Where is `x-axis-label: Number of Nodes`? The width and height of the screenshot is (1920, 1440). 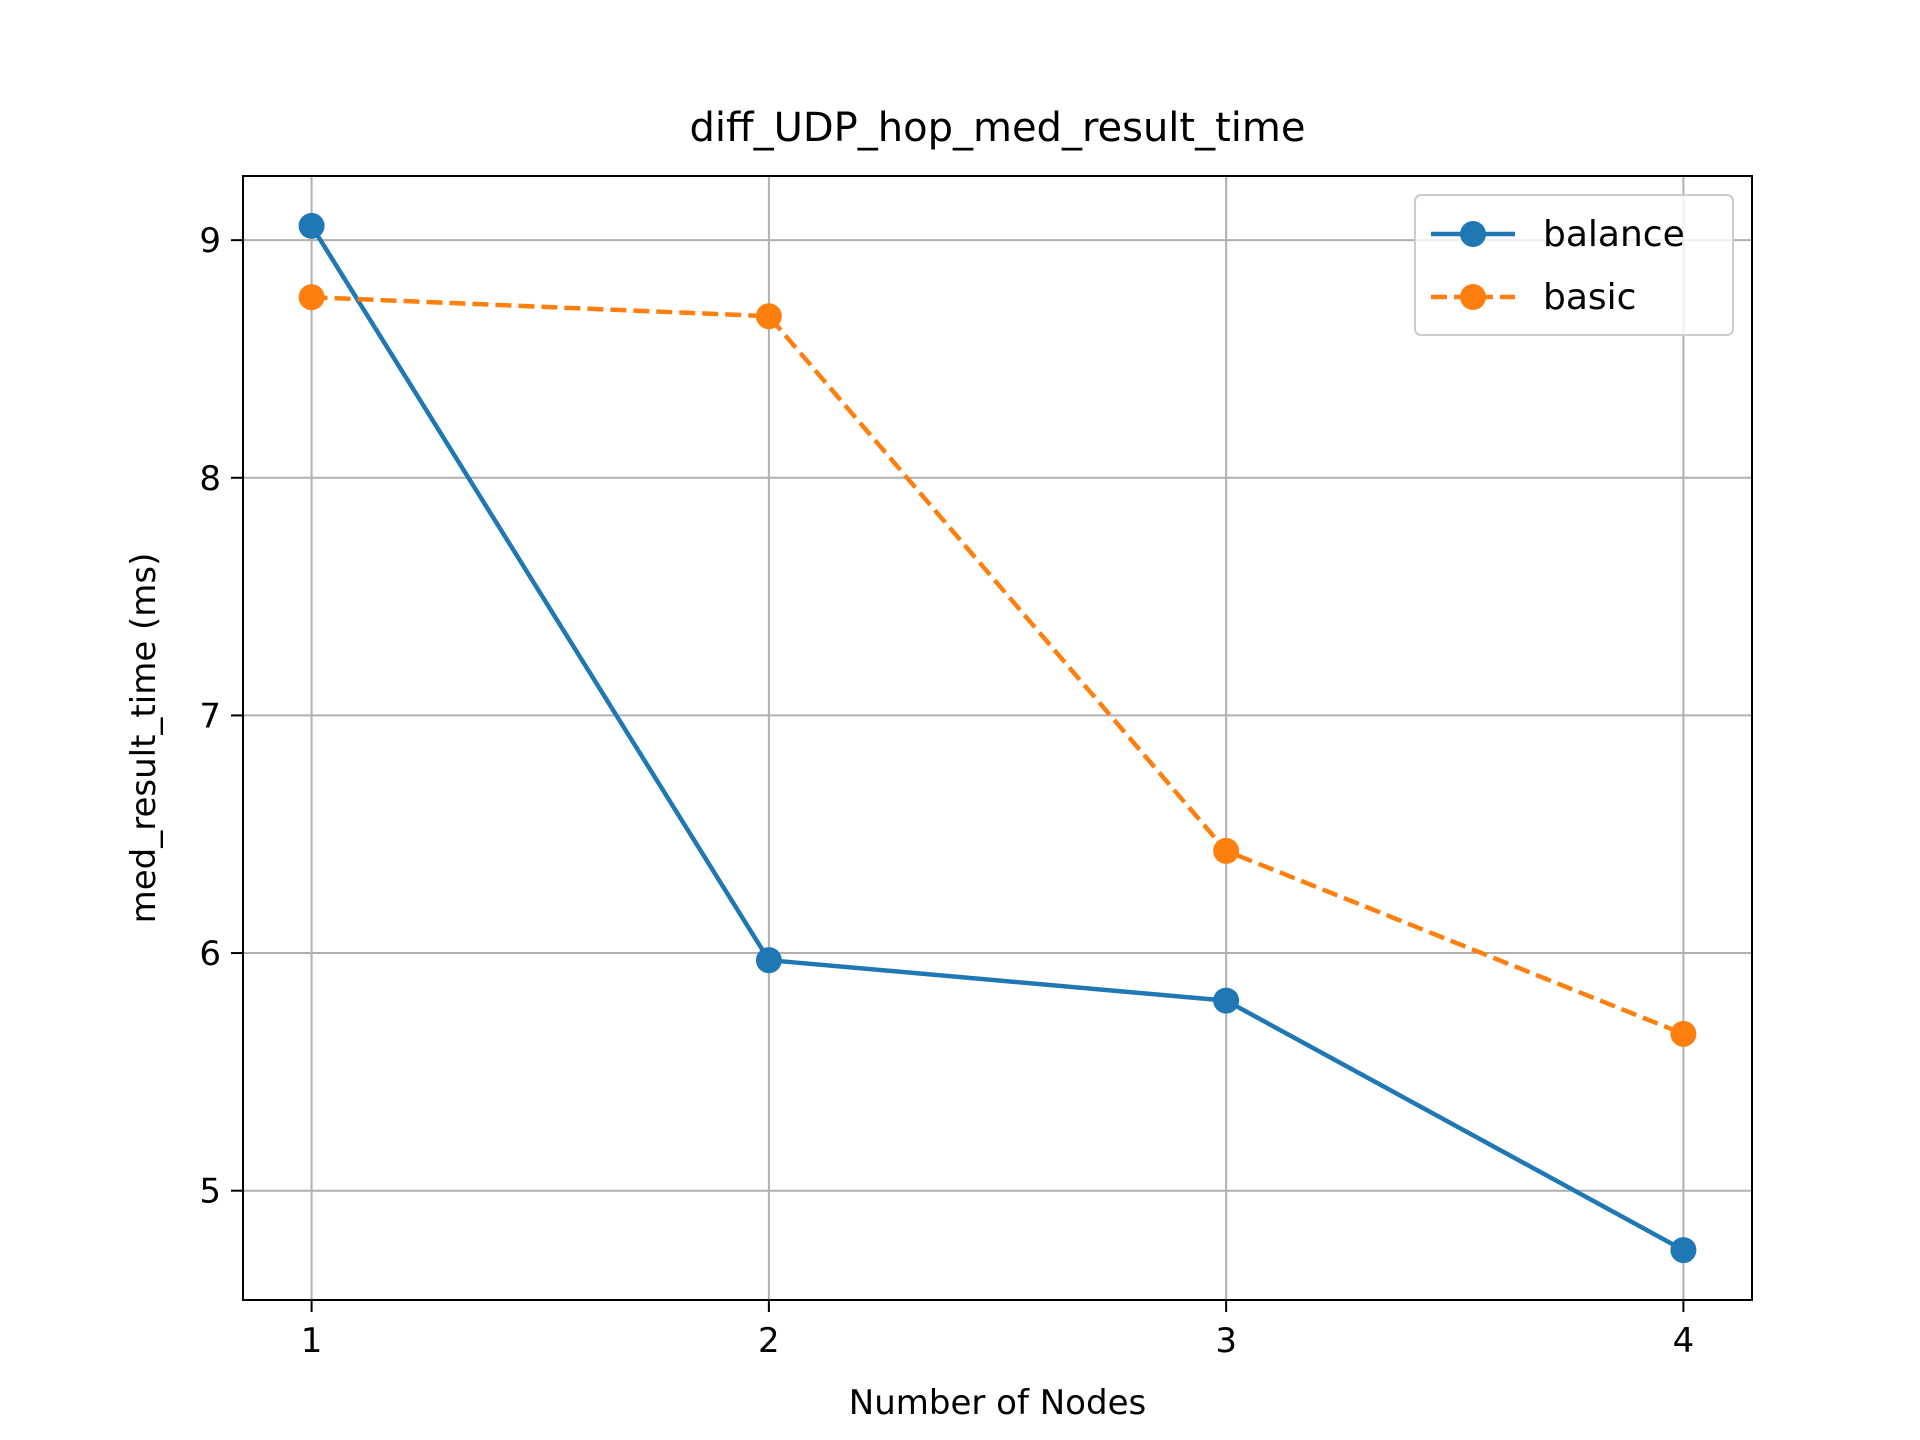 x-axis-label: Number of Nodes is located at coordinates (997, 1403).